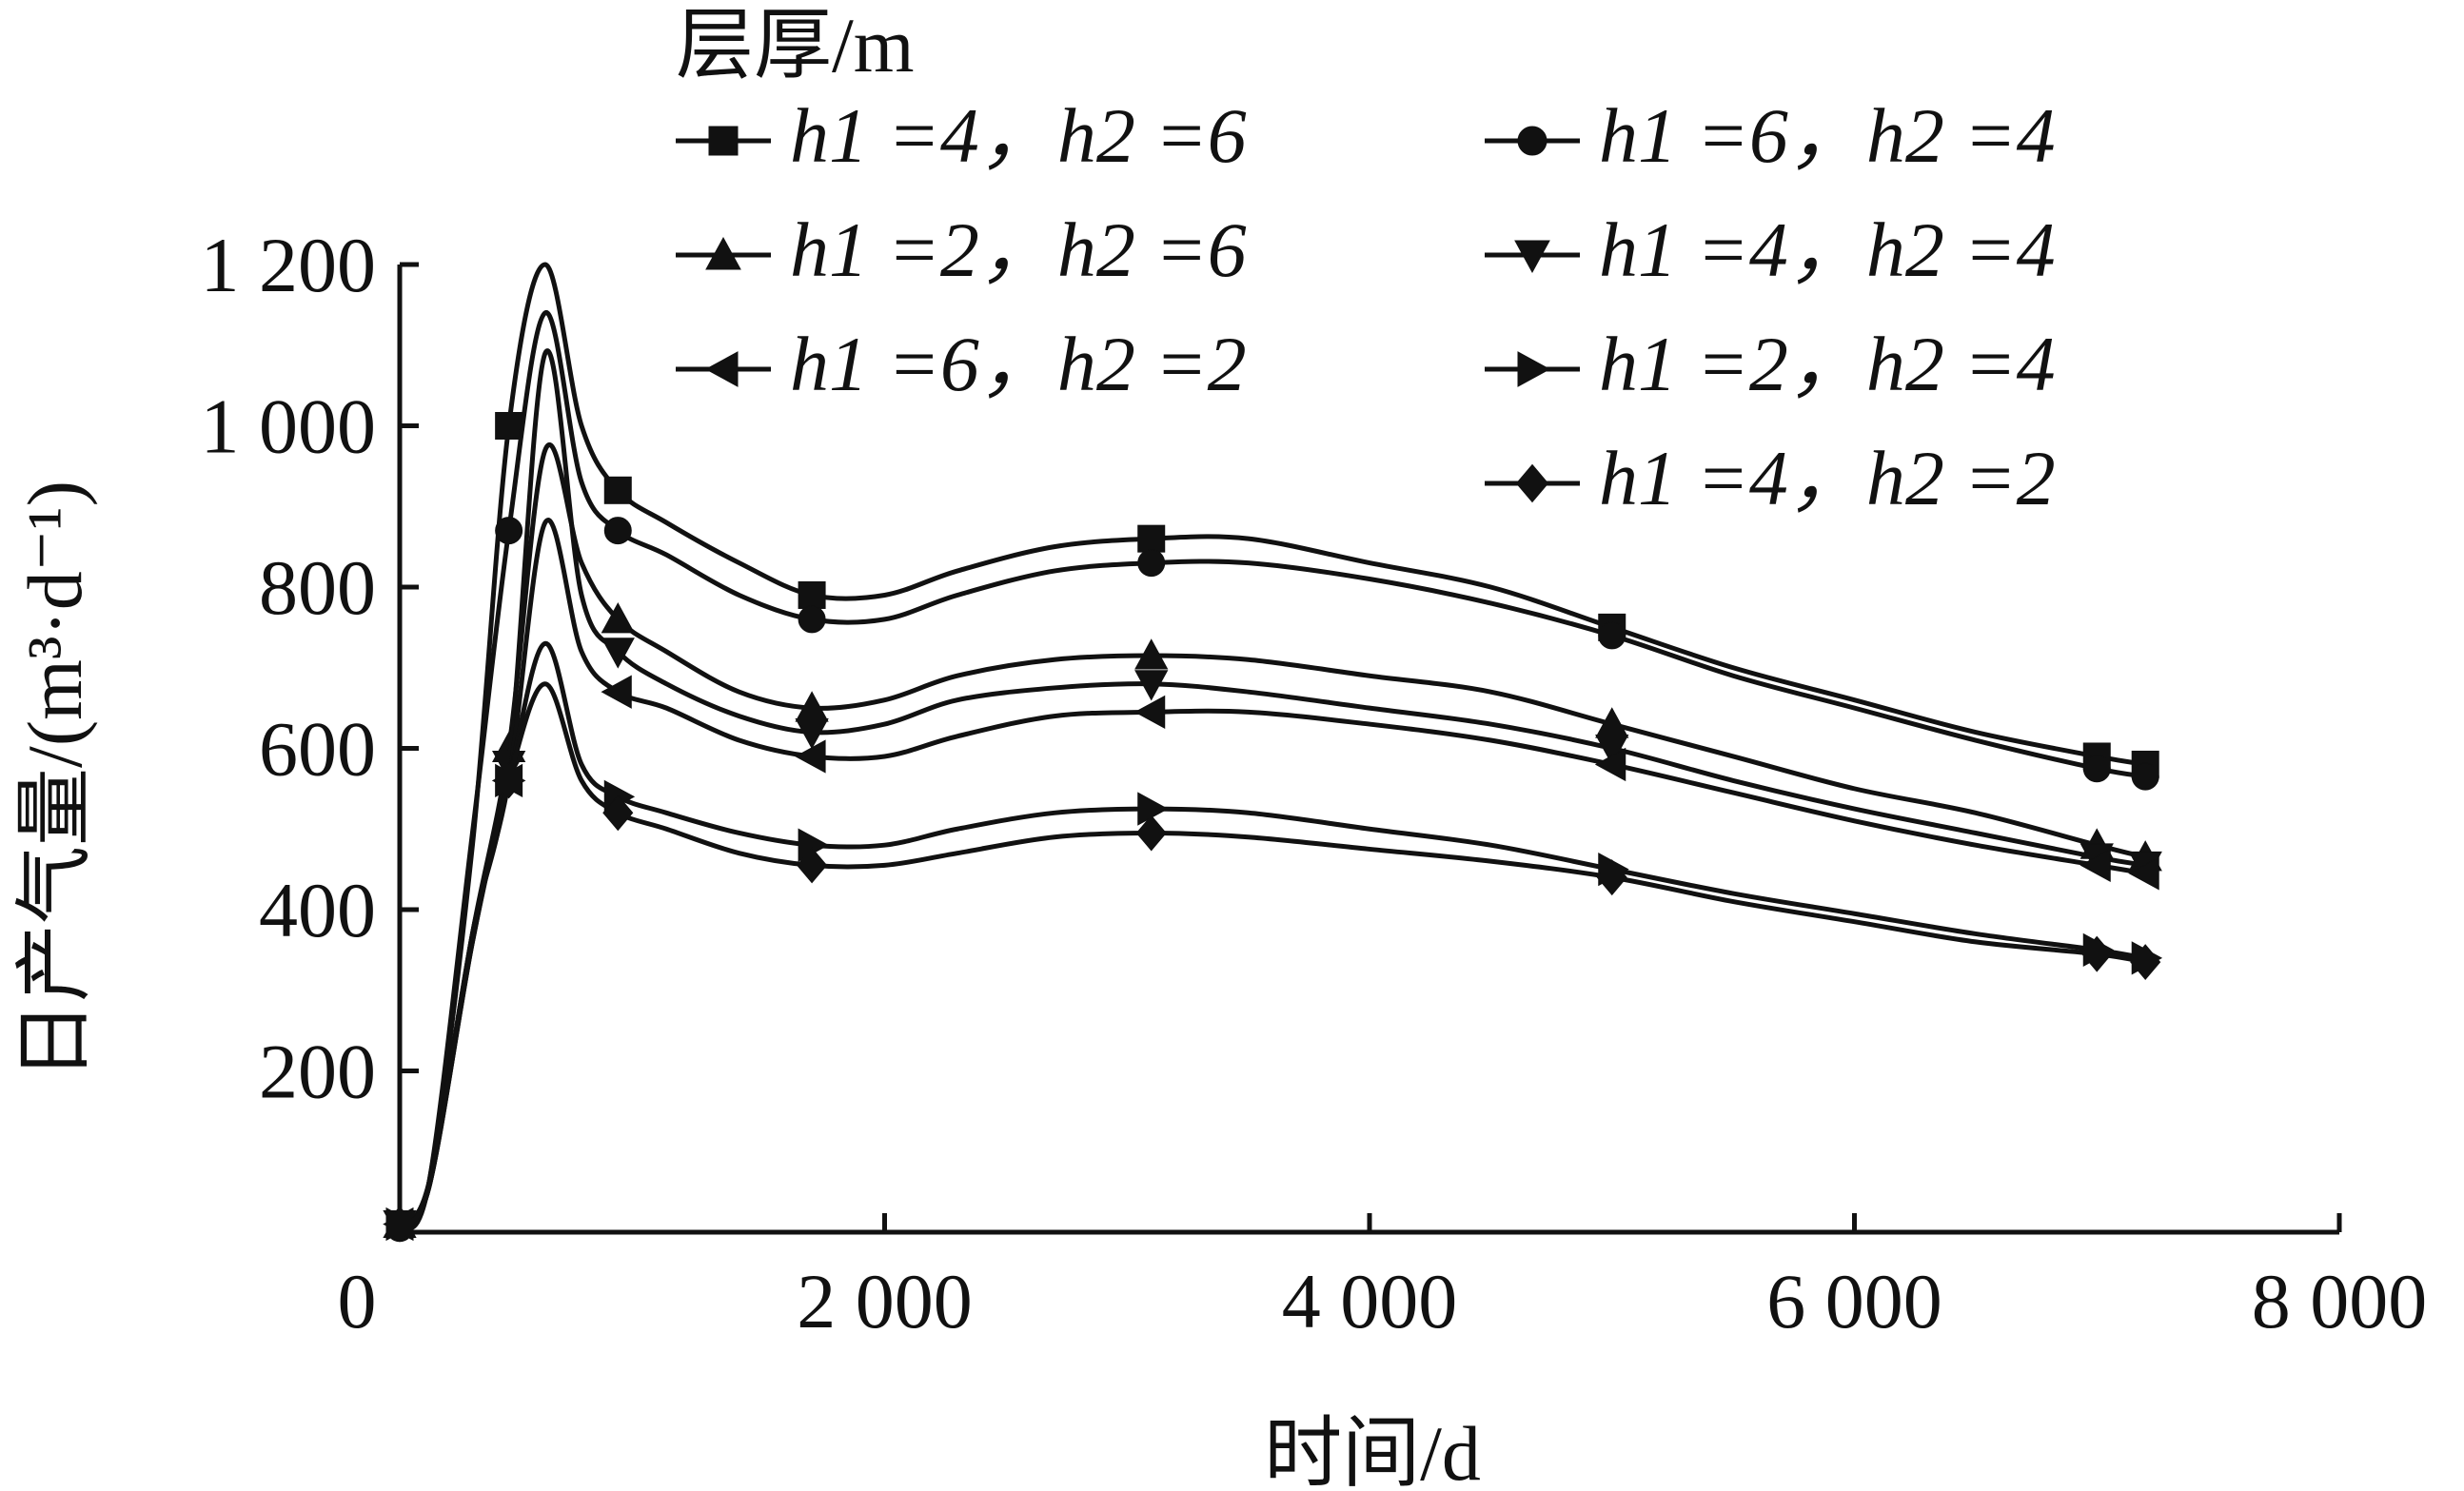  I want to click on legend-item: h1 =2，h2 =6, so click(961, 249).